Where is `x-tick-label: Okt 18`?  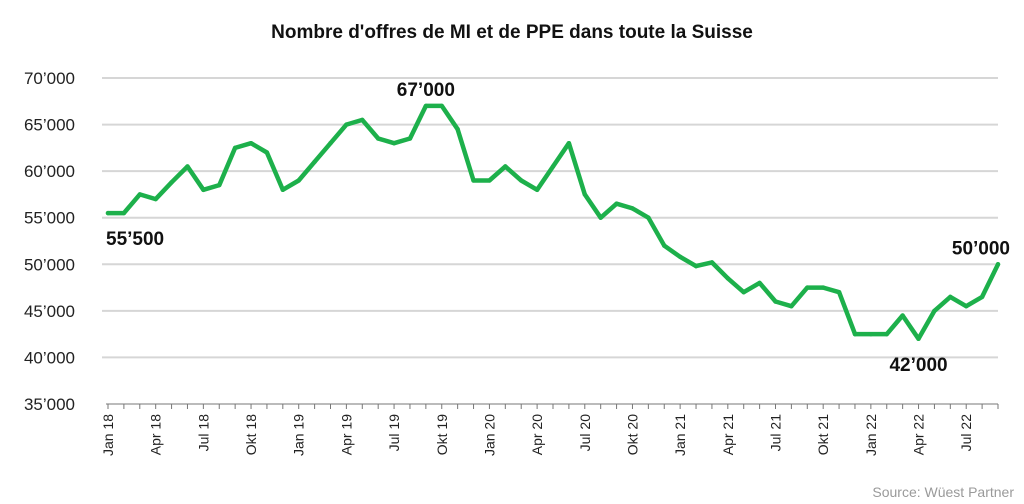
x-tick-label: Okt 18 is located at coordinates (251, 434).